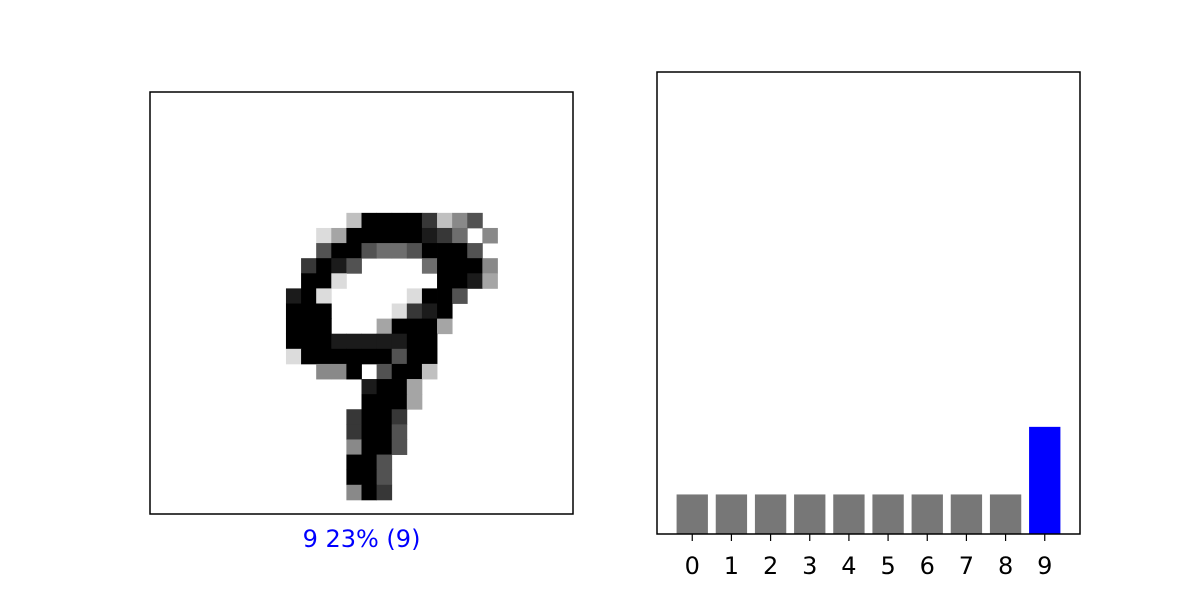 The width and height of the screenshot is (1200, 600). Describe the element at coordinates (1044, 566) in the screenshot. I see `x-tick-label: 9` at that location.